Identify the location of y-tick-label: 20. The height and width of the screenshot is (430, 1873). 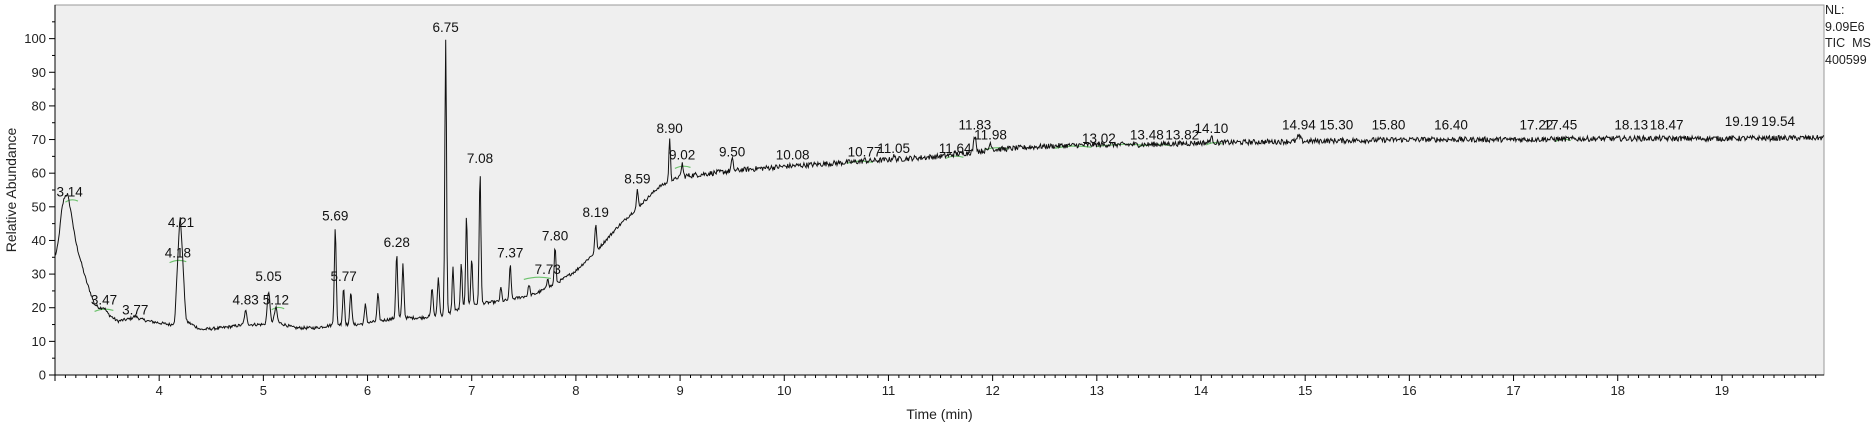
(39, 307).